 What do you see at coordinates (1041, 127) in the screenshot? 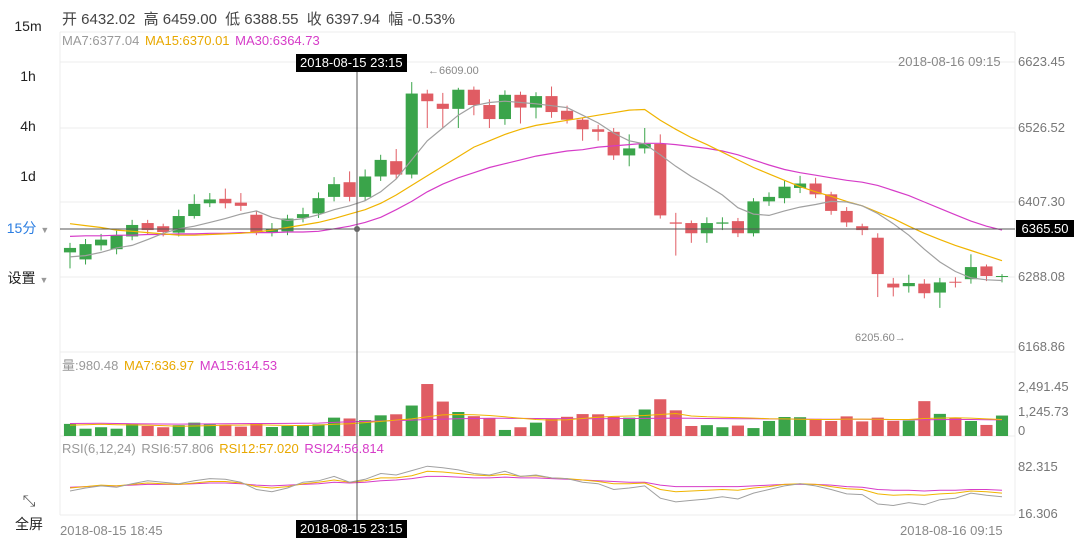
I see `price-tick: 6526.52` at bounding box center [1041, 127].